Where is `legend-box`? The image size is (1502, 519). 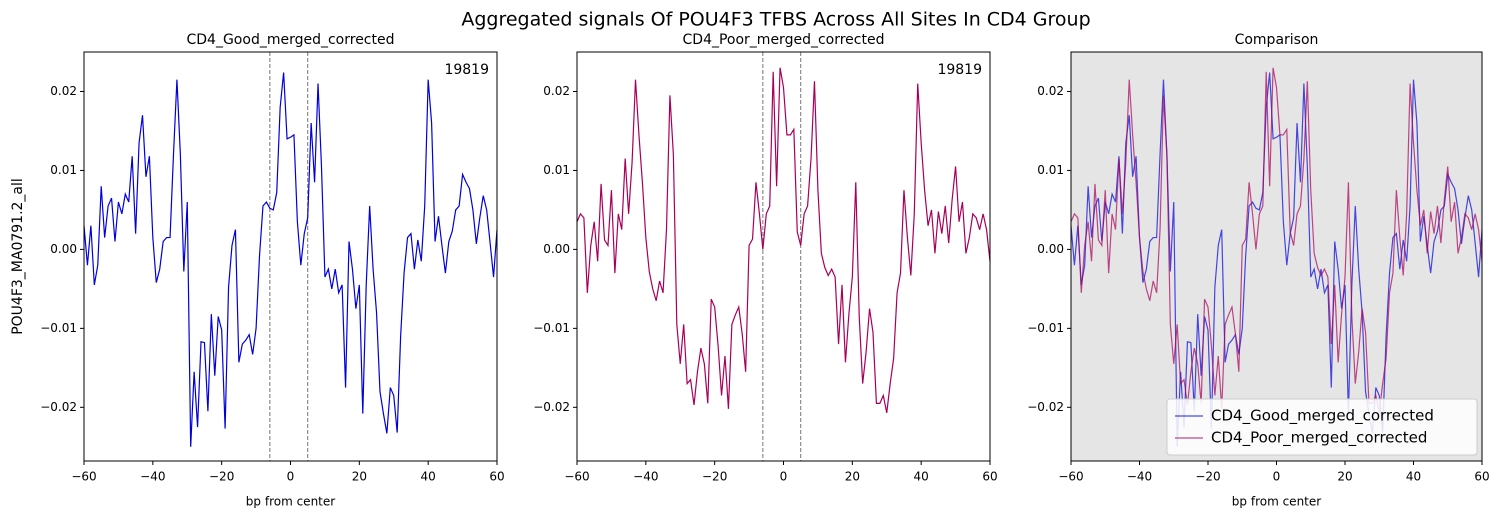 legend-box is located at coordinates (1322, 427).